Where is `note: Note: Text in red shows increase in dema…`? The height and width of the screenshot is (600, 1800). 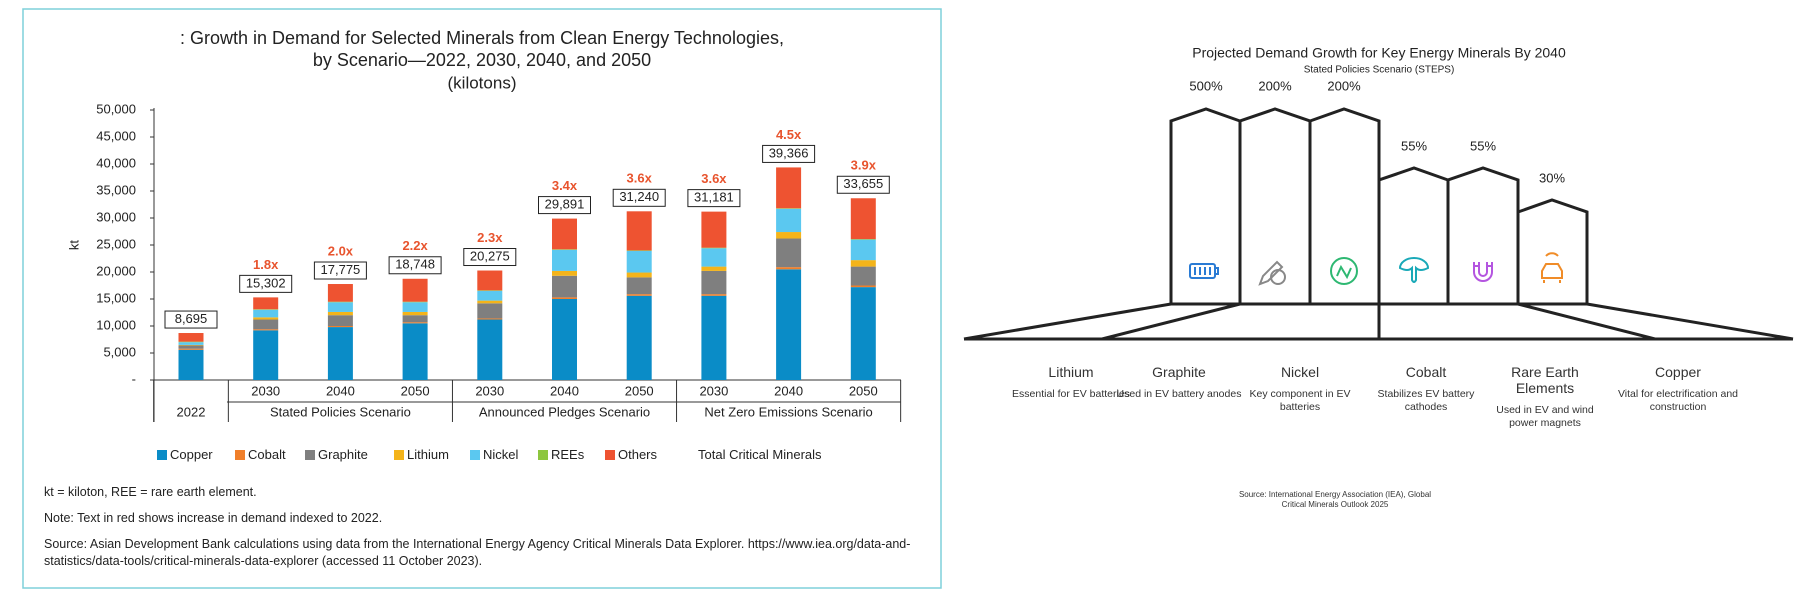 note: Note: Text in red shows increase in dema… is located at coordinates (213, 518).